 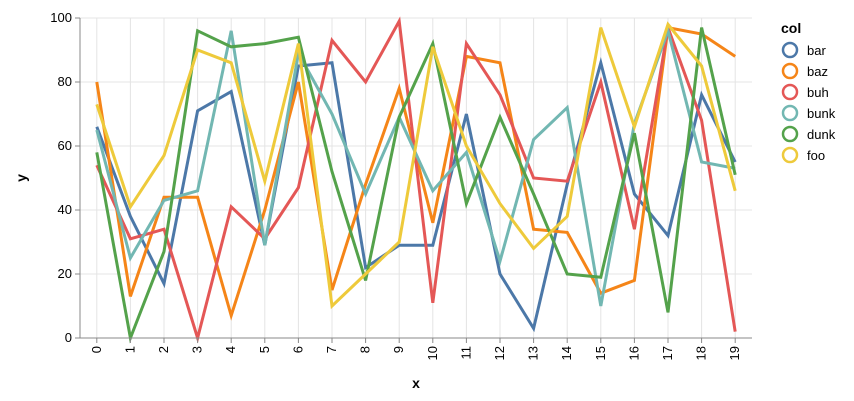 What do you see at coordinates (331, 349) in the screenshot?
I see `x-tick-label: 7` at bounding box center [331, 349].